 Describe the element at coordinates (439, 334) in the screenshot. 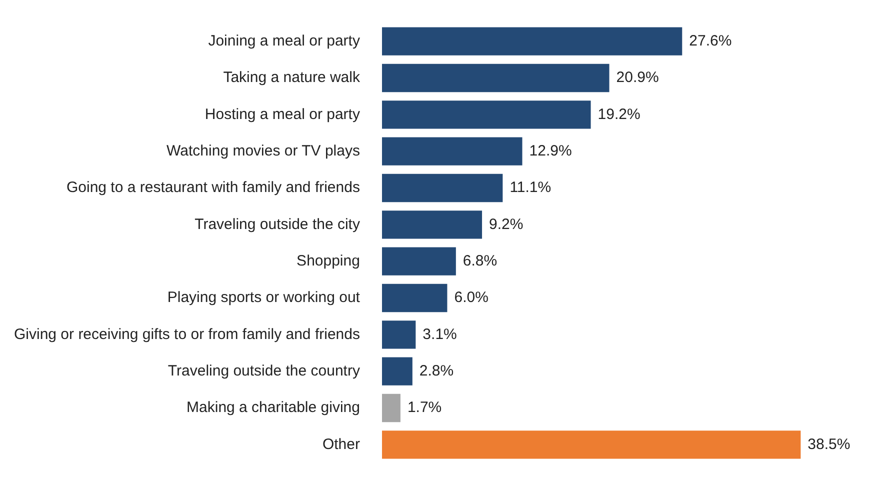

I see `data-label: 3.1%` at that location.